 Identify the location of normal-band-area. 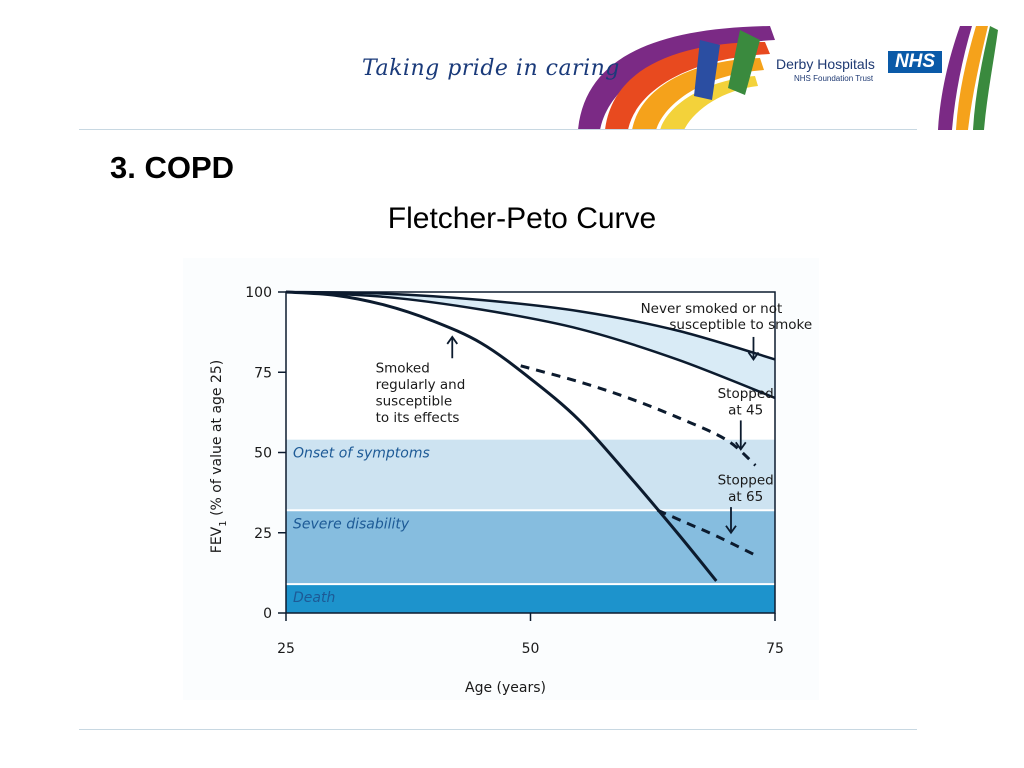
(530, 345).